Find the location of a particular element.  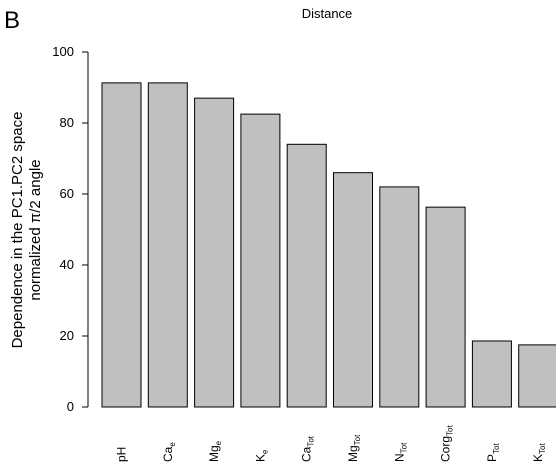

x-tick-label: KTot is located at coordinates (539, 452).